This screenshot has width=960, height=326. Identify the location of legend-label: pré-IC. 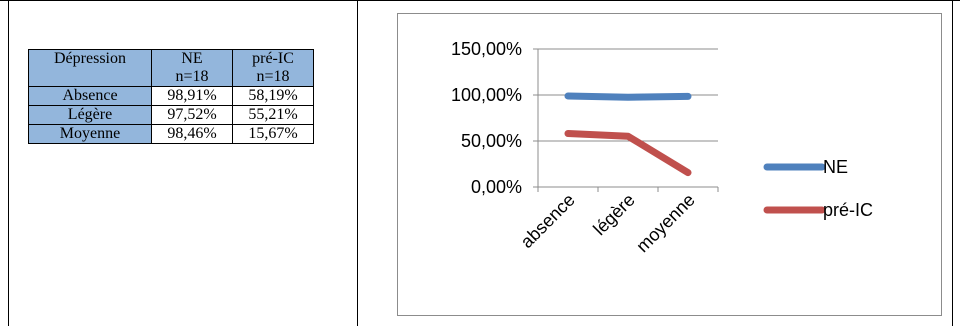
(848, 210).